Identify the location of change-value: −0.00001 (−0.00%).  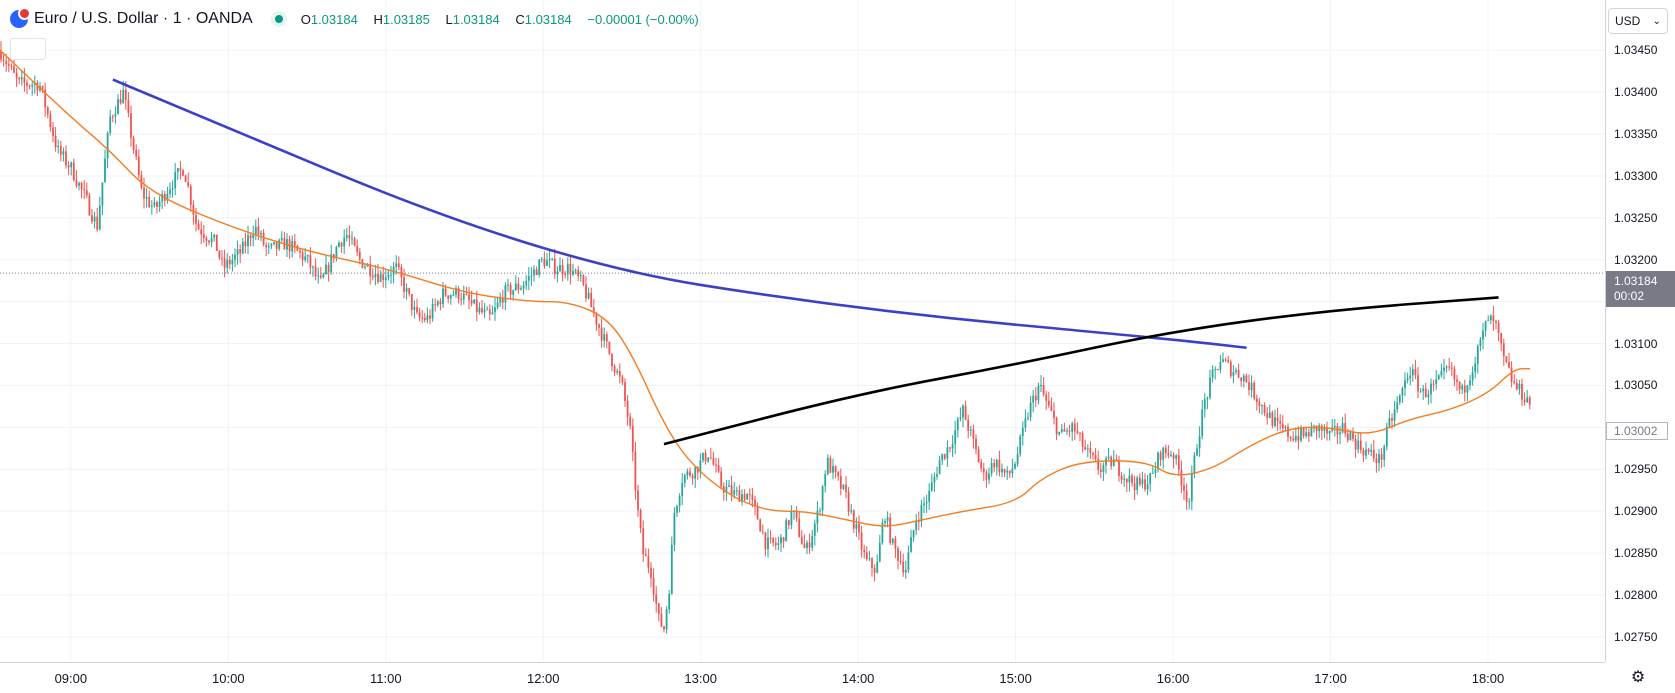
(643, 19).